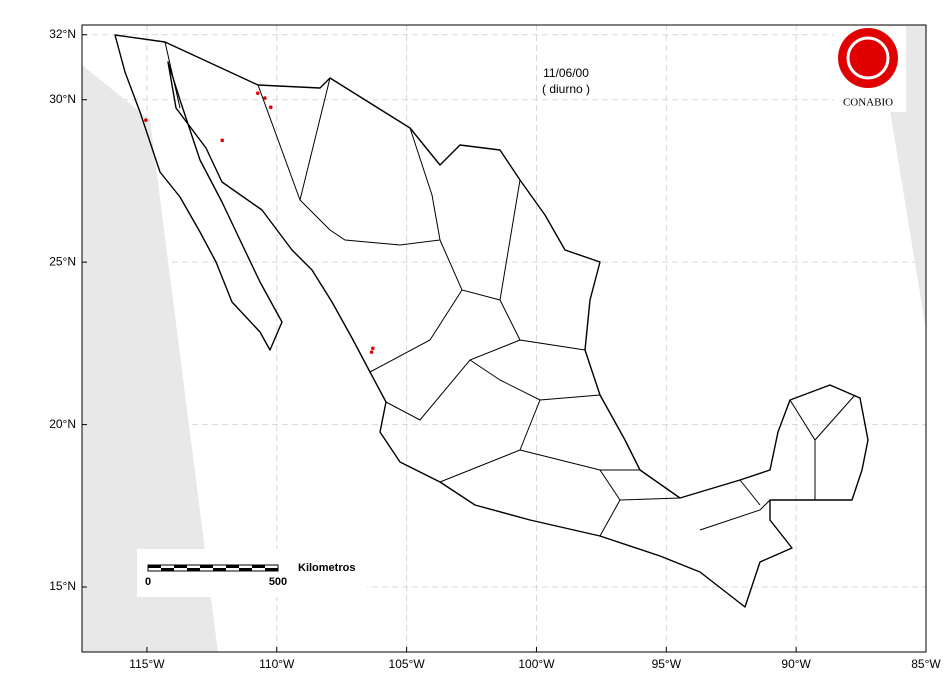  Describe the element at coordinates (566, 89) in the screenshot. I see `map-subtitle: ( diurno )` at that location.